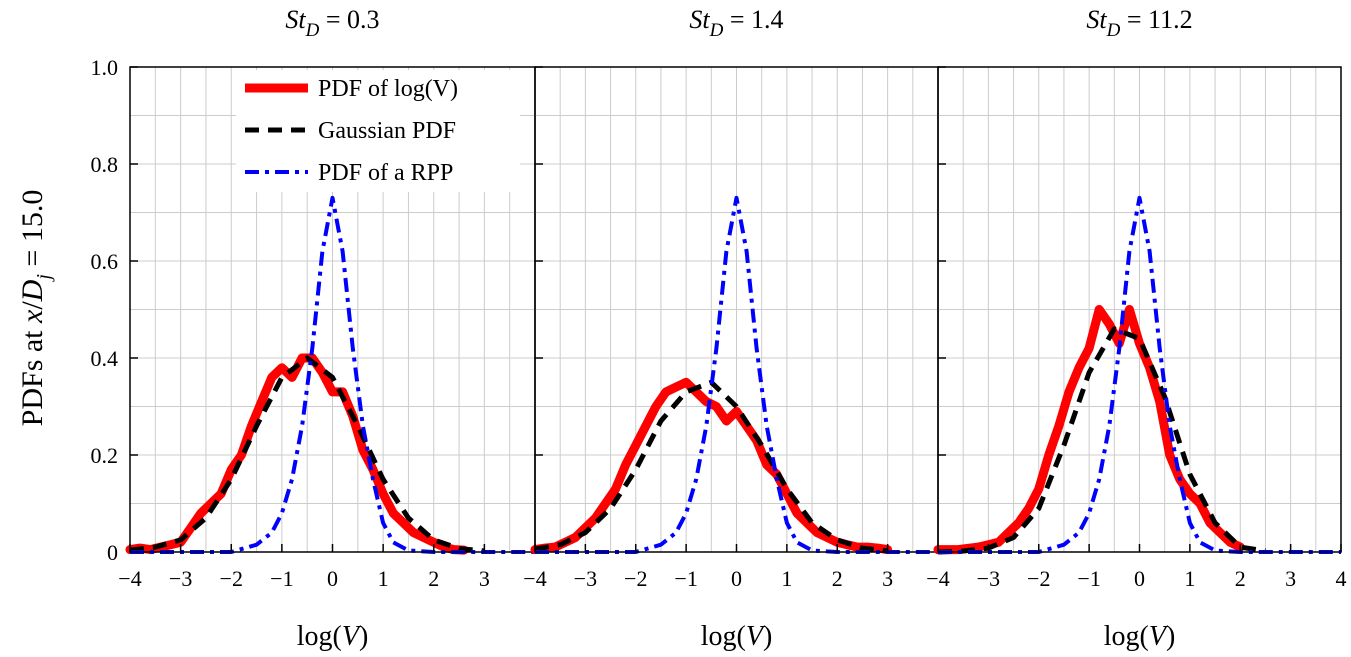  I want to click on y-tick-label: 0.4, so click(105, 358).